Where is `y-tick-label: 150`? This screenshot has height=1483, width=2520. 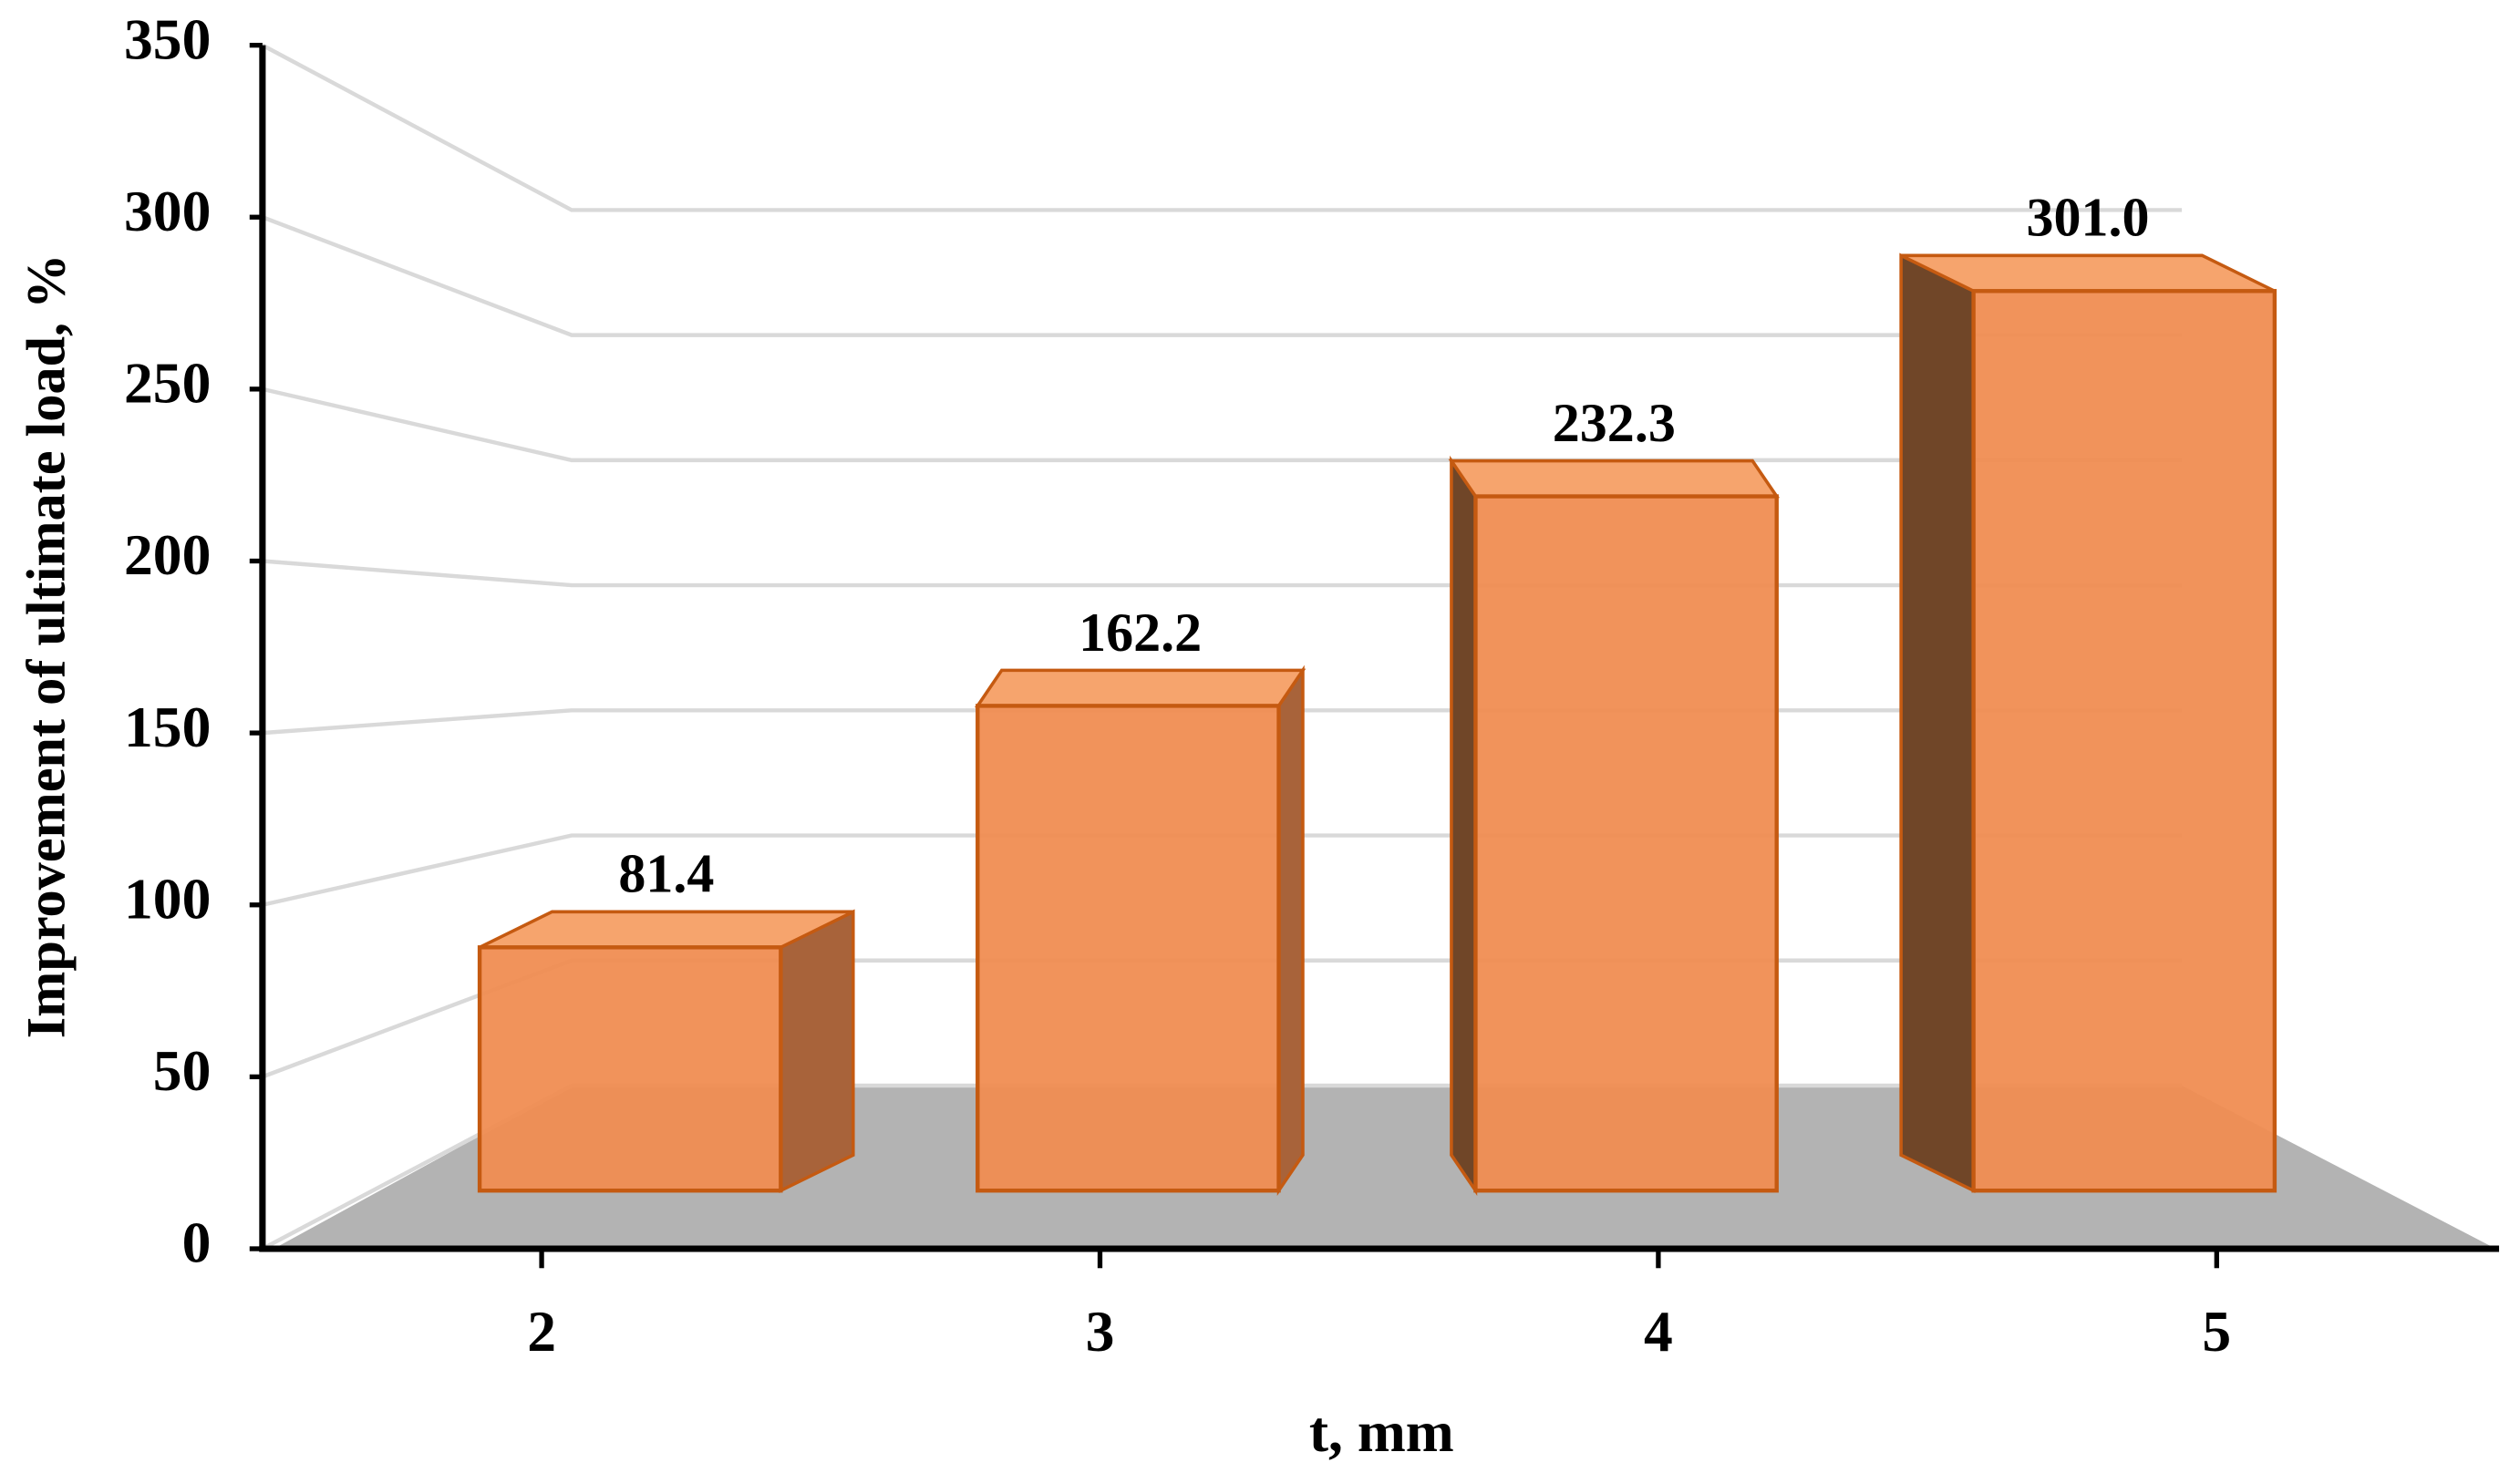 y-tick-label: 150 is located at coordinates (167, 727).